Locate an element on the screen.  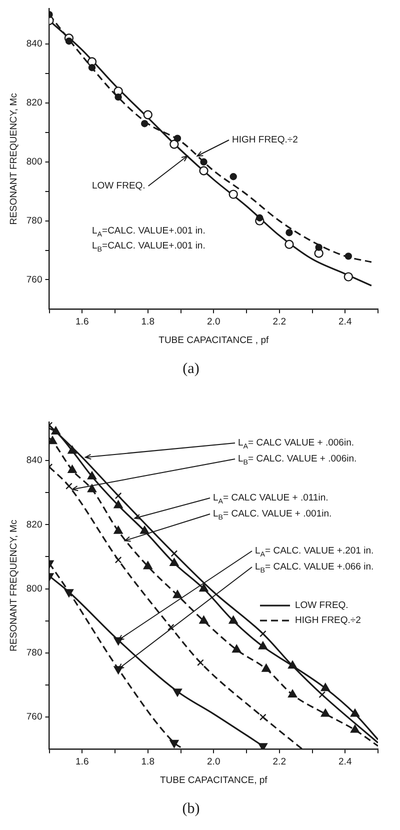
text: (a) is located at coordinates (191, 368).